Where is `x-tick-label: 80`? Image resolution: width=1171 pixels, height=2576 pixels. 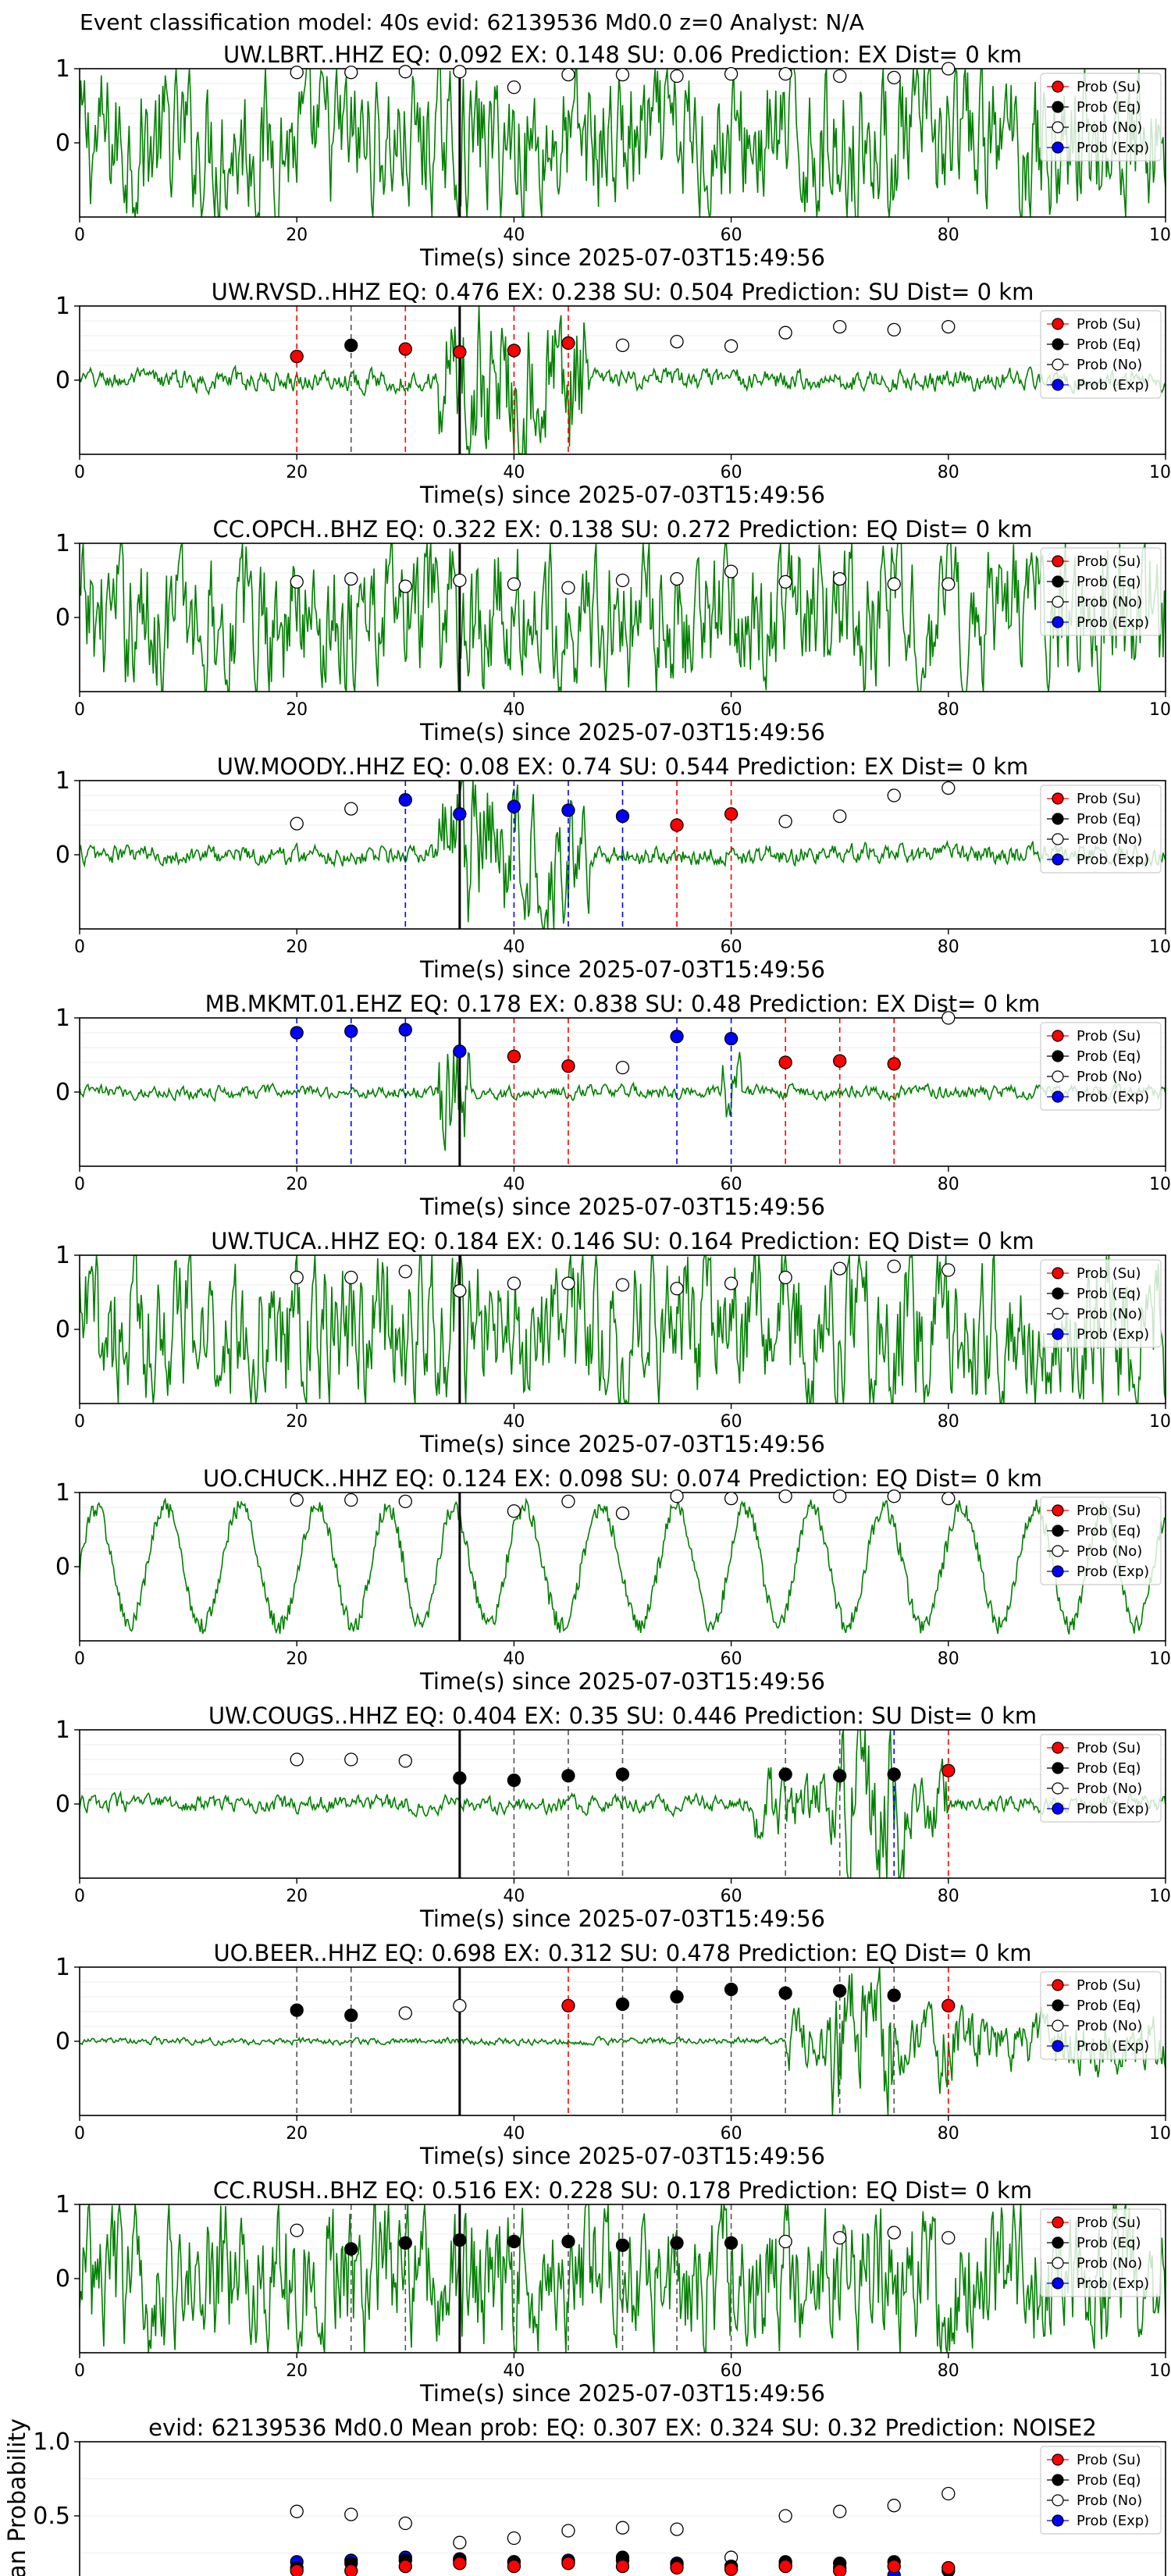
x-tick-label: 80 is located at coordinates (948, 1659).